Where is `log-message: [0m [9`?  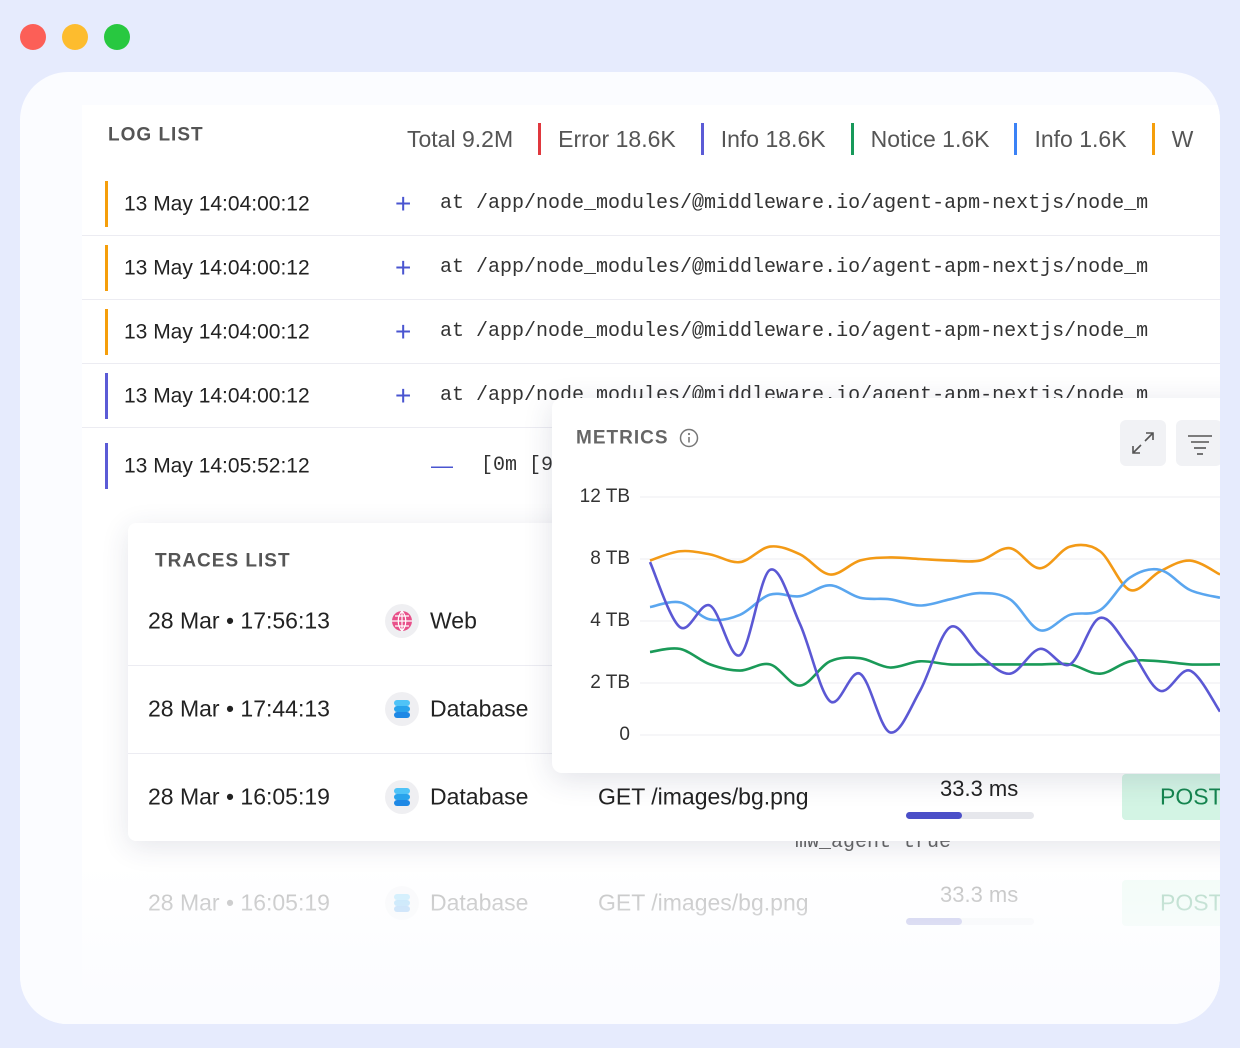 log-message: [0m [9 is located at coordinates (517, 465).